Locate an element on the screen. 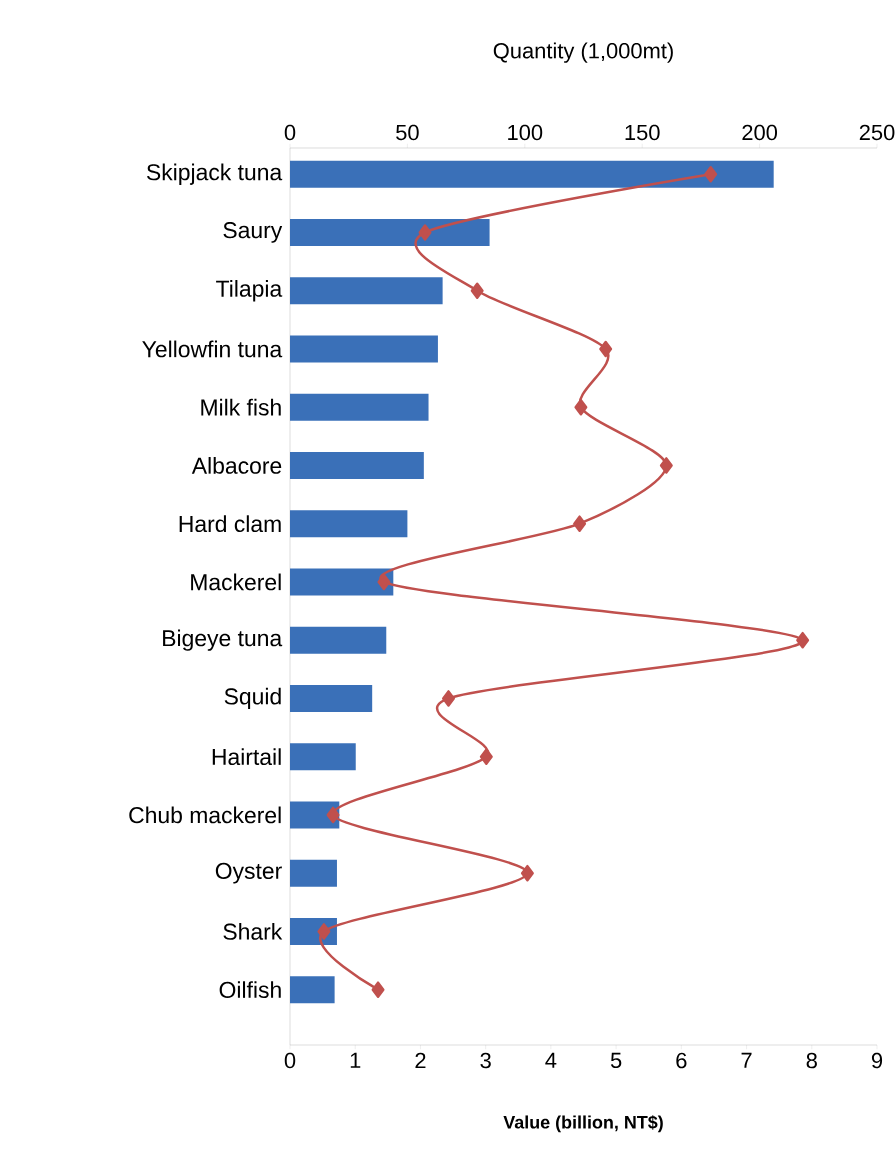 This screenshot has height=1158, width=895. x2-tick-label: 50 is located at coordinates (407, 132).